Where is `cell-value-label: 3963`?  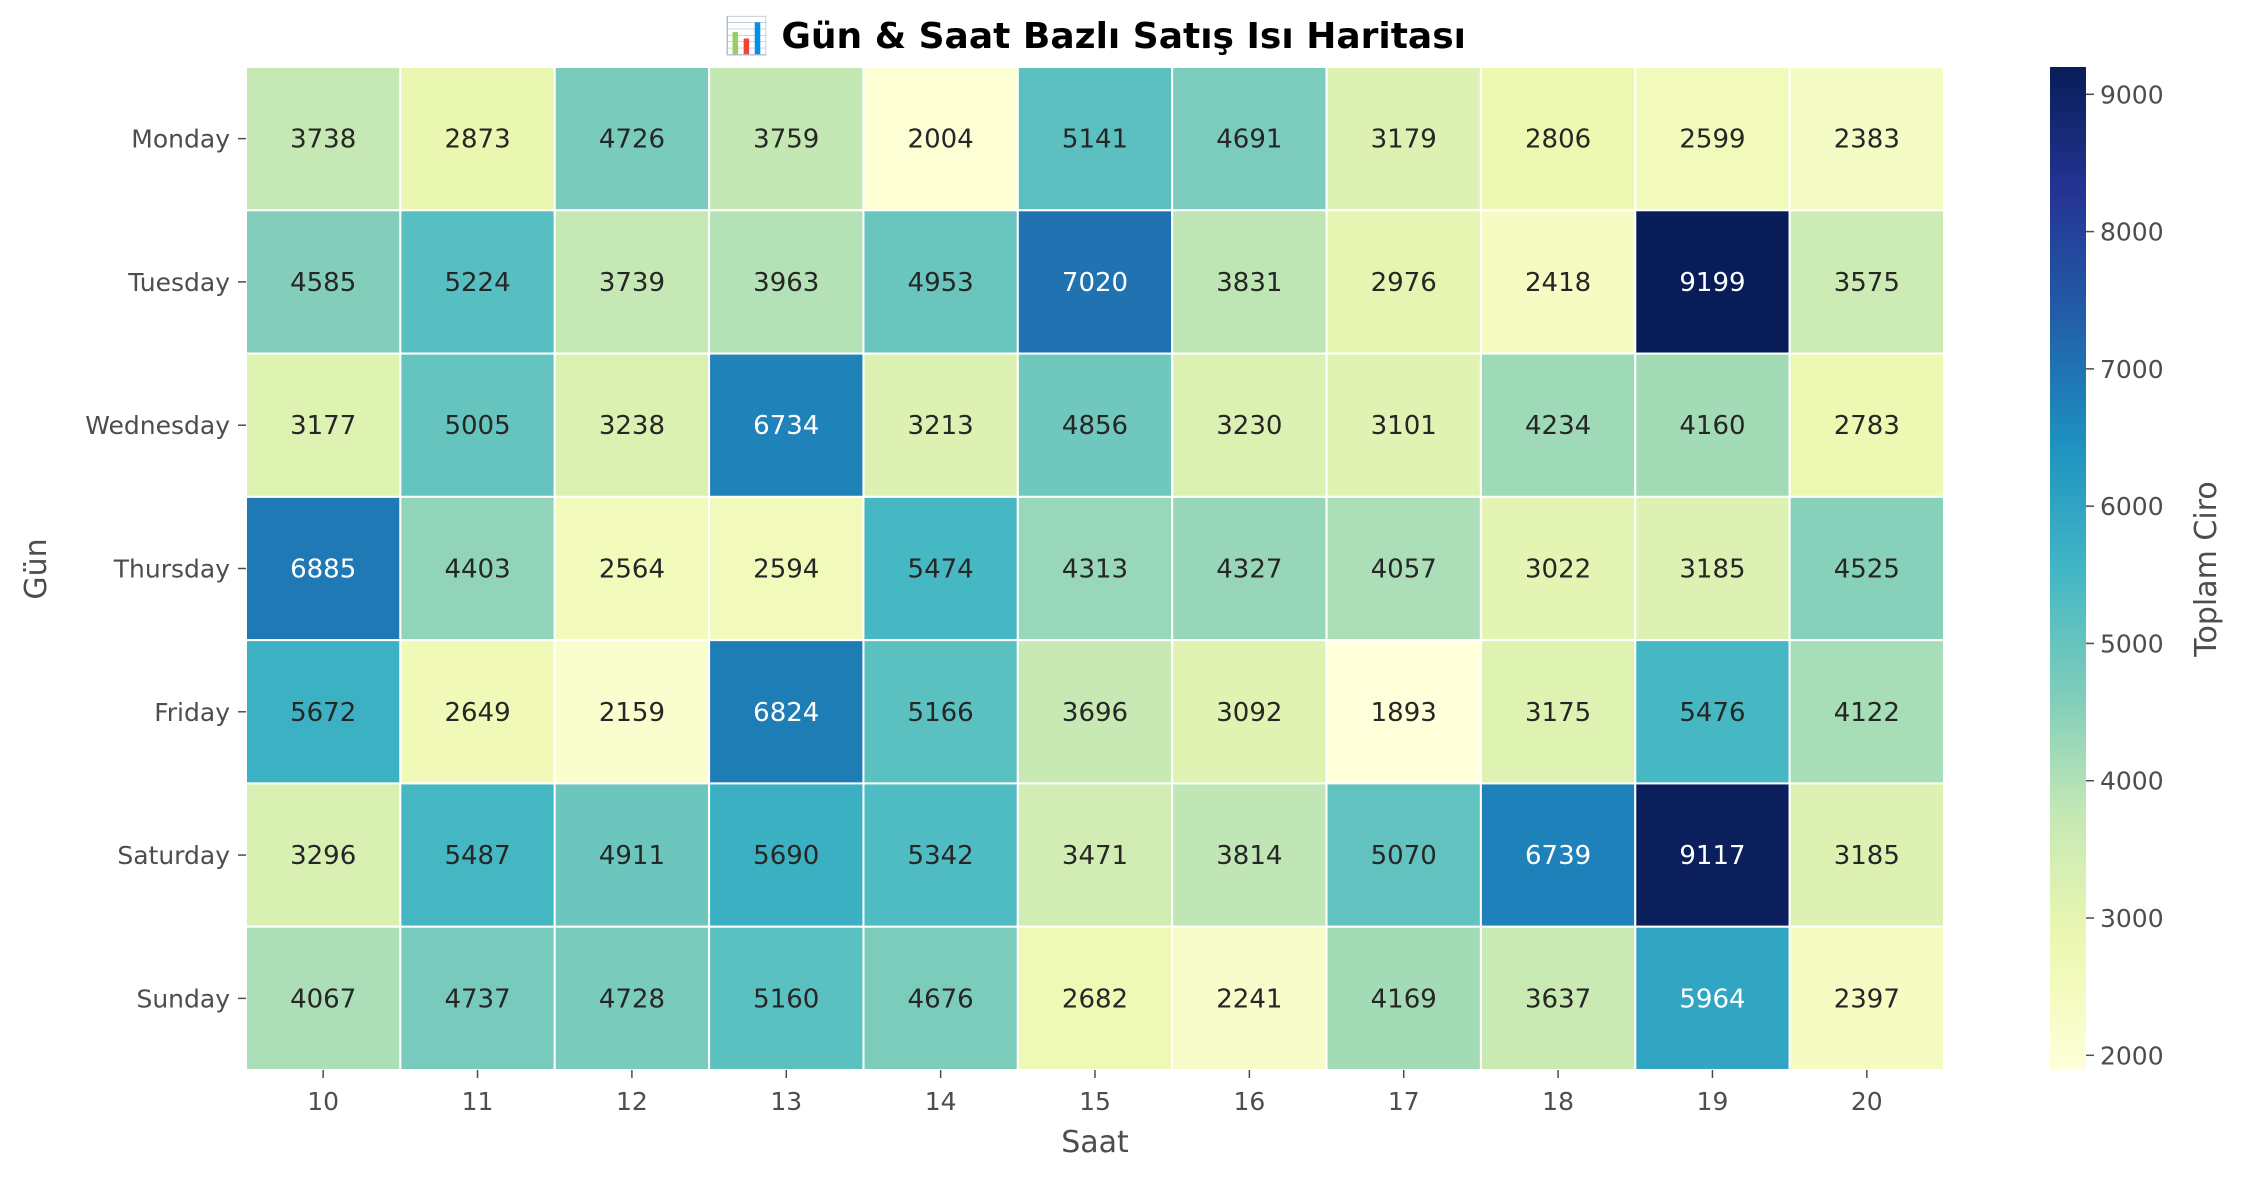
cell-value-label: 3963 is located at coordinates (786, 283).